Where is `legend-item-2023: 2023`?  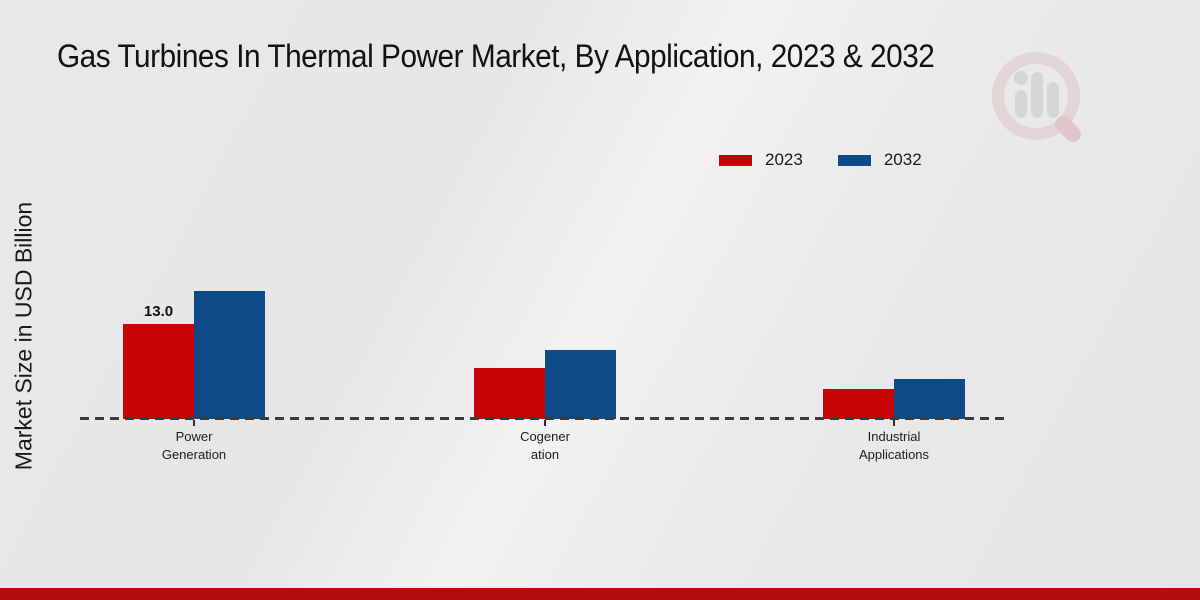
legend-item-2023: 2023 is located at coordinates (760, 160).